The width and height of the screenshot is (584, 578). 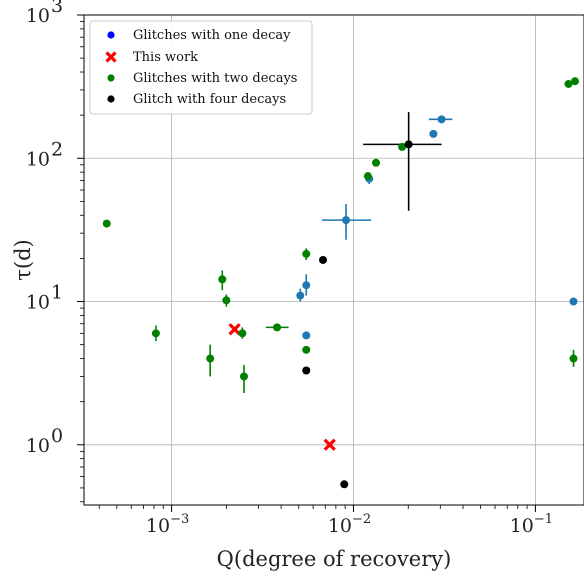 I want to click on legend-label-four-decays: Glitch with four decays, so click(x=209, y=99).